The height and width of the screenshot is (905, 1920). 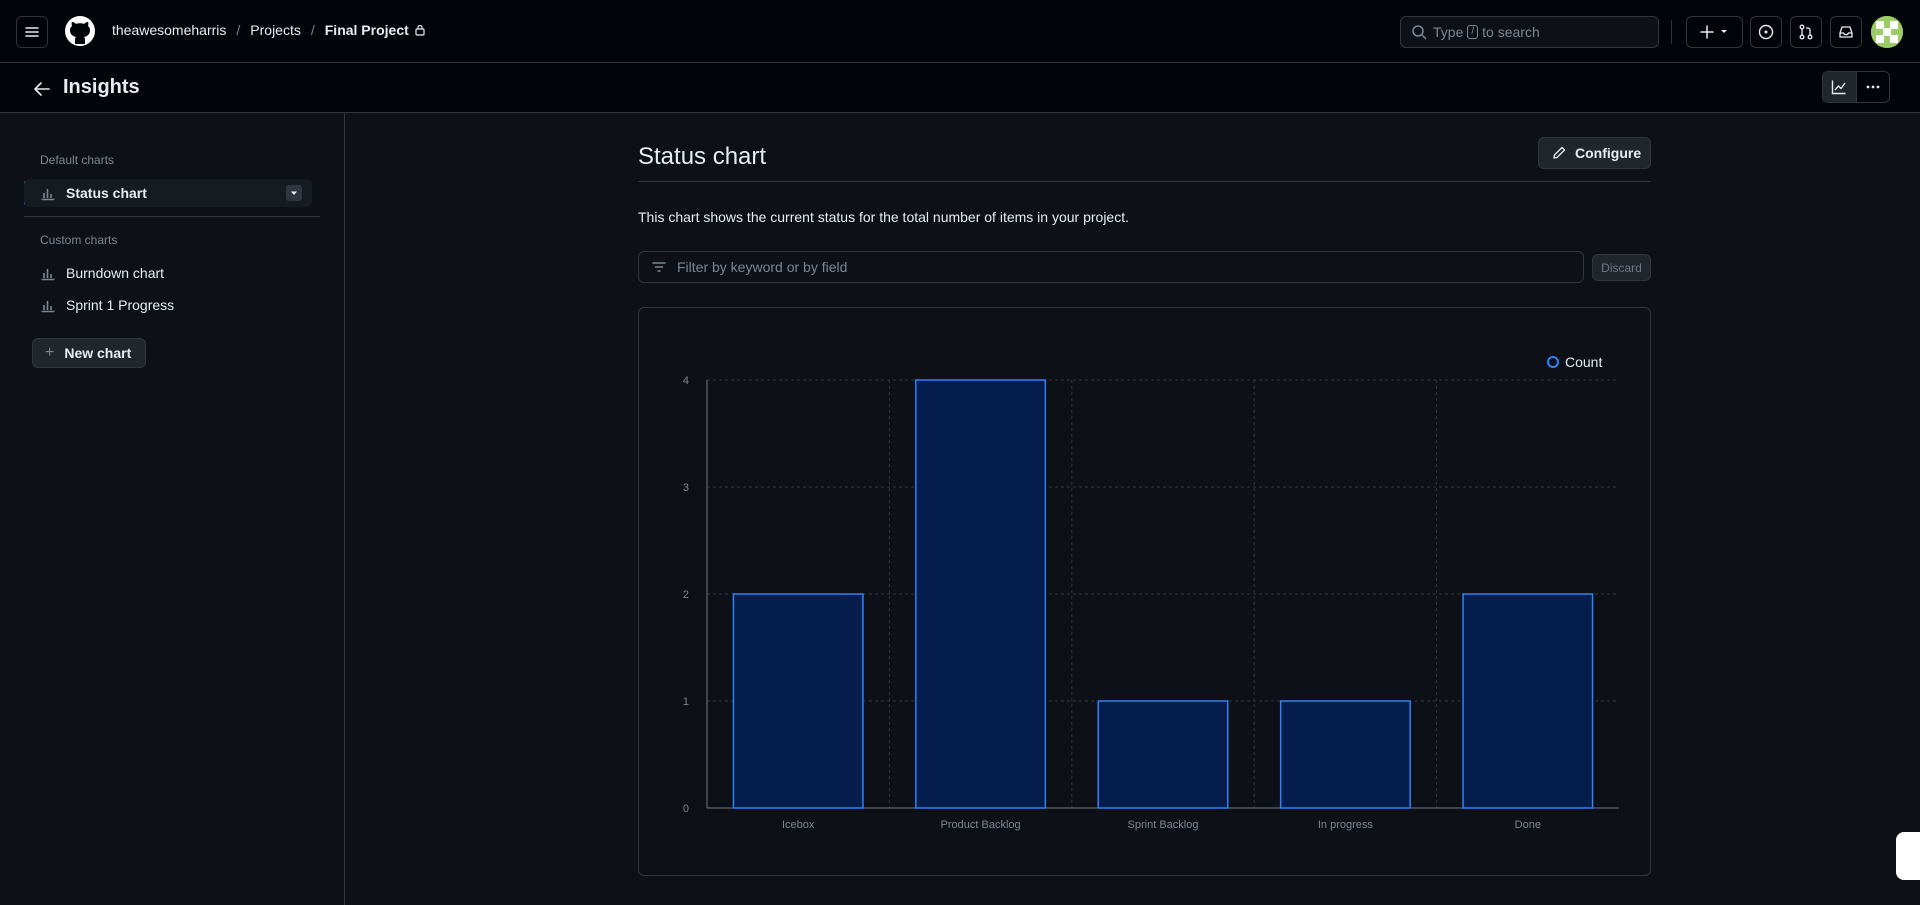 What do you see at coordinates (168, 273) in the screenshot?
I see `sidebar-item-burndown-chart: Burndown chart` at bounding box center [168, 273].